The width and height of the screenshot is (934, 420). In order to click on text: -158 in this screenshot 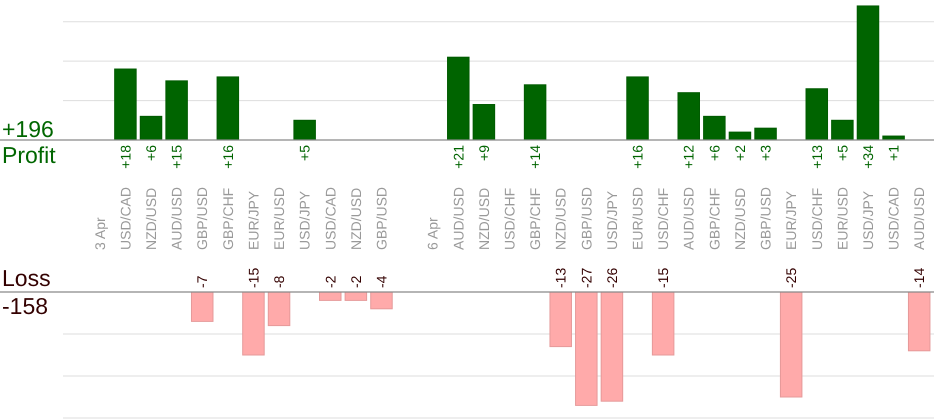, I will do `click(25, 306)`.